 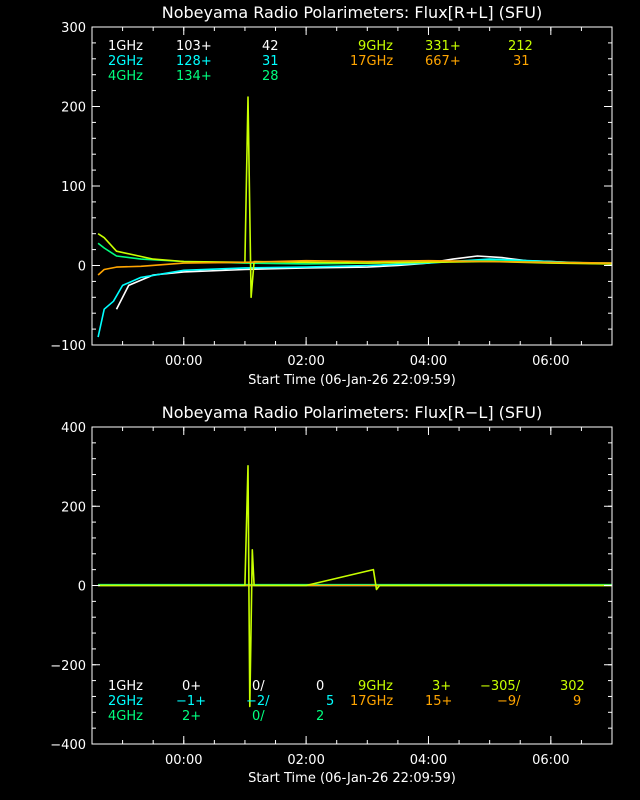 I want to click on legend-peak: 0, so click(x=320, y=686).